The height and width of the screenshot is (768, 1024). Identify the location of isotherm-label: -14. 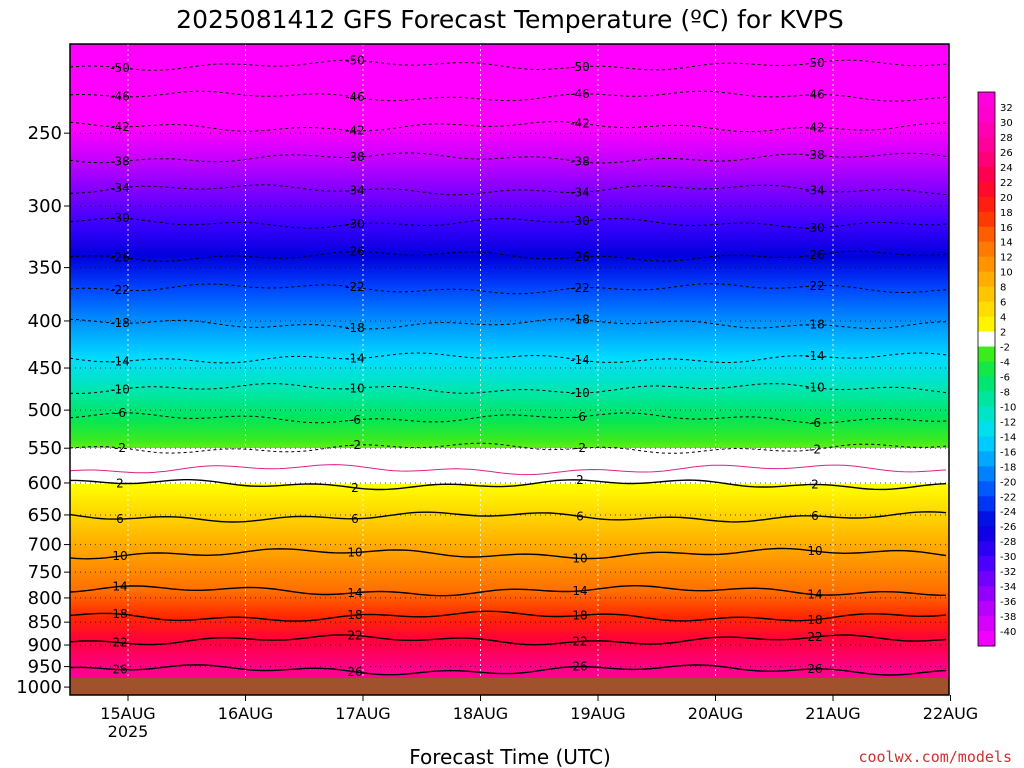
(355, 359).